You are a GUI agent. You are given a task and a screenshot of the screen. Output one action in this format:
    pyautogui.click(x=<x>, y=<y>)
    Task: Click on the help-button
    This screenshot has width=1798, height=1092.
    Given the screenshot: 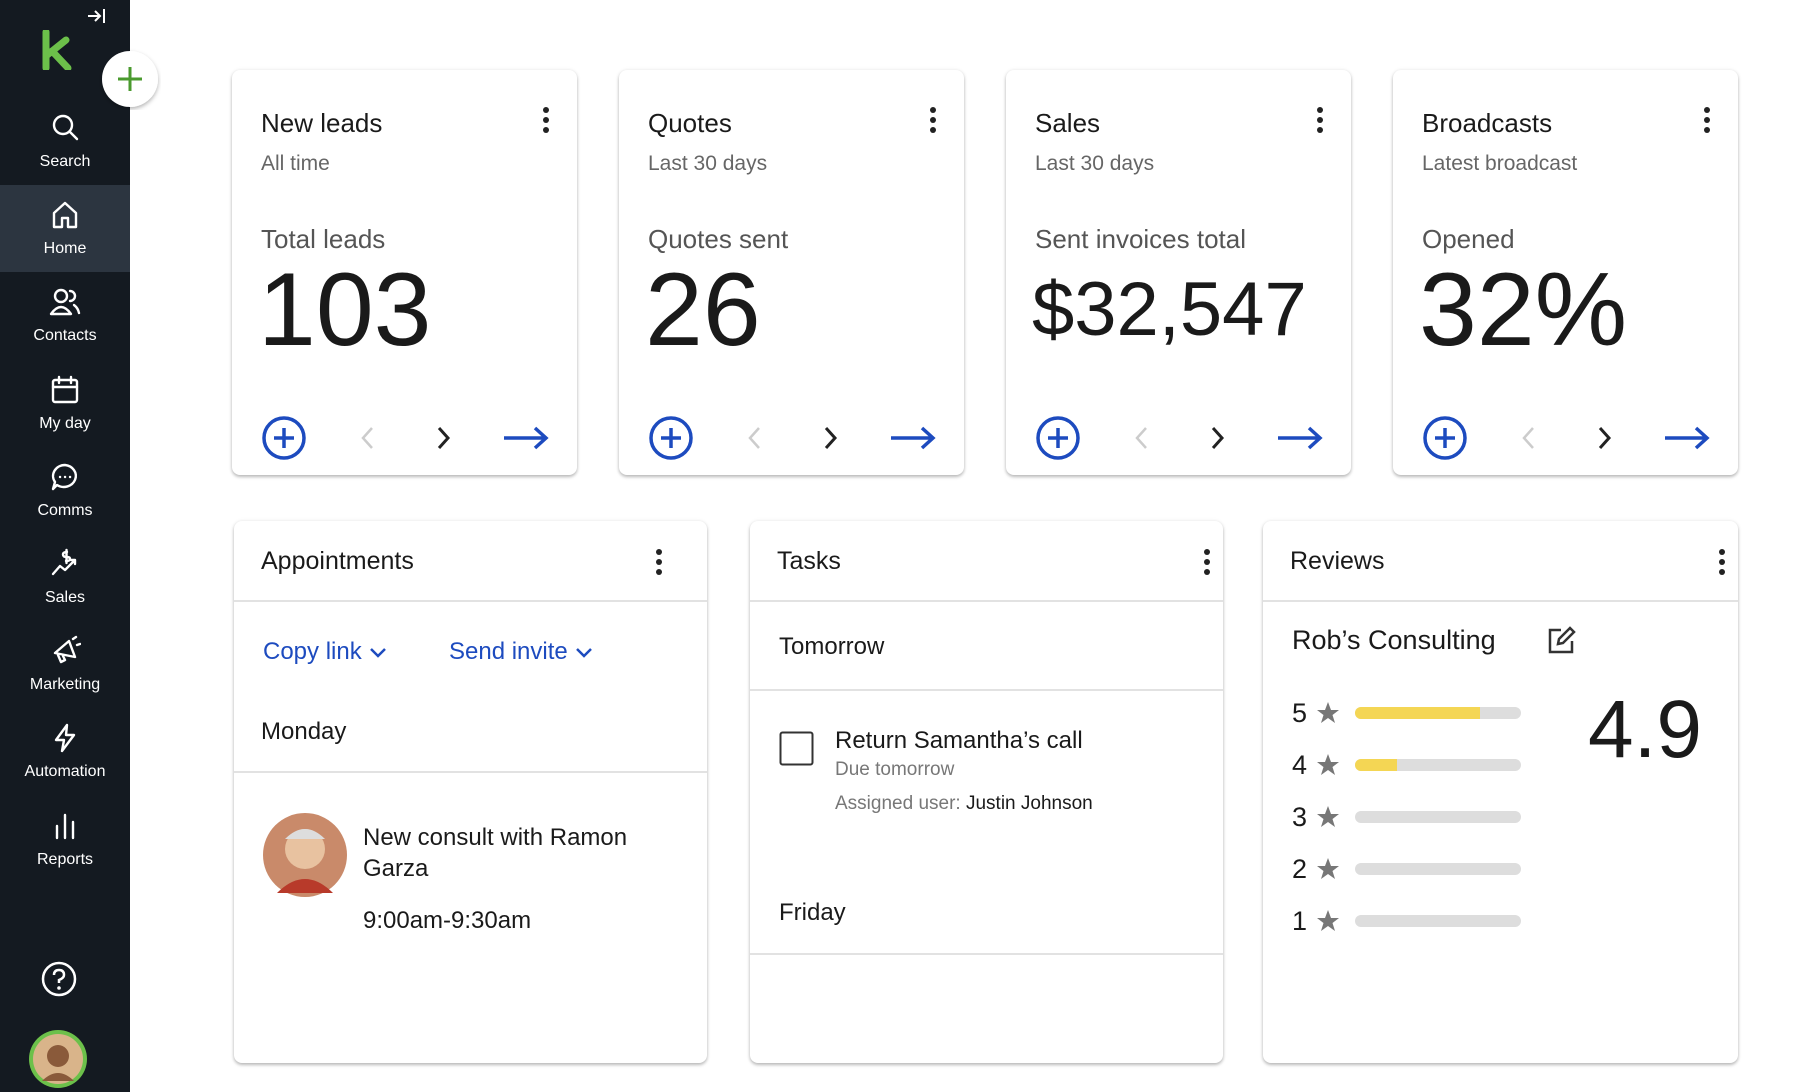 What is the action you would take?
    pyautogui.click(x=59, y=979)
    